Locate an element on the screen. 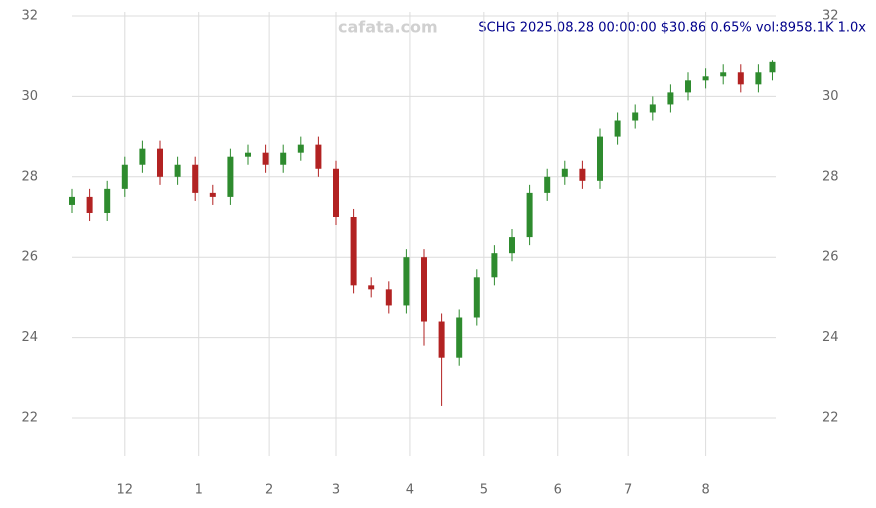  y-tick-label: 26 is located at coordinates (29, 257).